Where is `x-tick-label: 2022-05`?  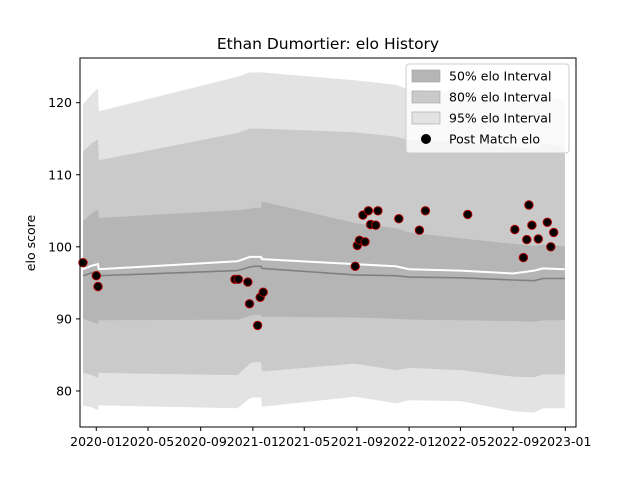 x-tick-label: 2022-05 is located at coordinates (460, 441).